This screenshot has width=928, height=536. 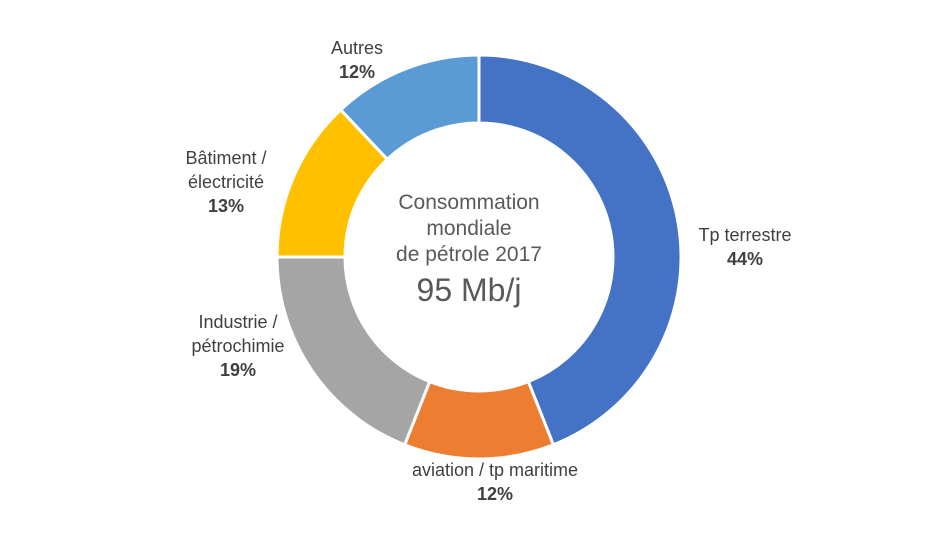 What do you see at coordinates (357, 60) in the screenshot?
I see `data-label-autres: Autres 12%` at bounding box center [357, 60].